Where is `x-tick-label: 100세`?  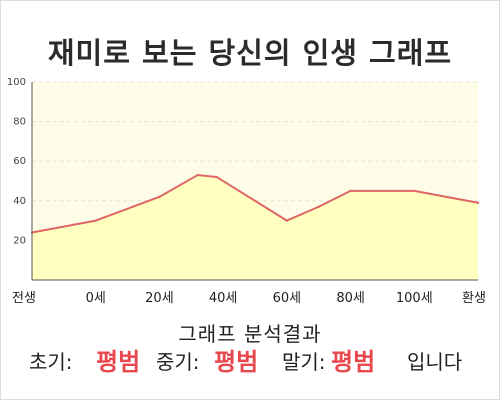 x-tick-label: 100세 is located at coordinates (414, 298).